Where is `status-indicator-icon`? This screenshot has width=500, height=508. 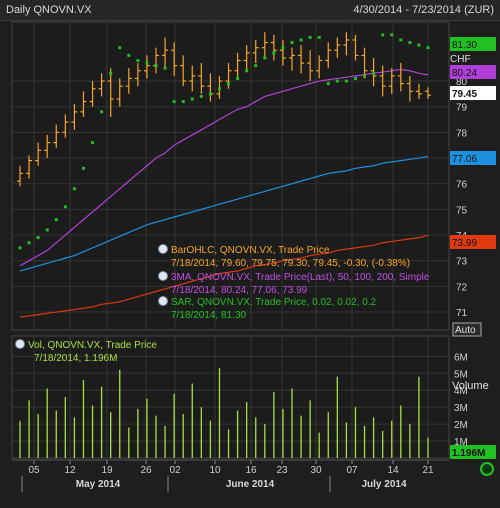
status-indicator-icon is located at coordinates (487, 469).